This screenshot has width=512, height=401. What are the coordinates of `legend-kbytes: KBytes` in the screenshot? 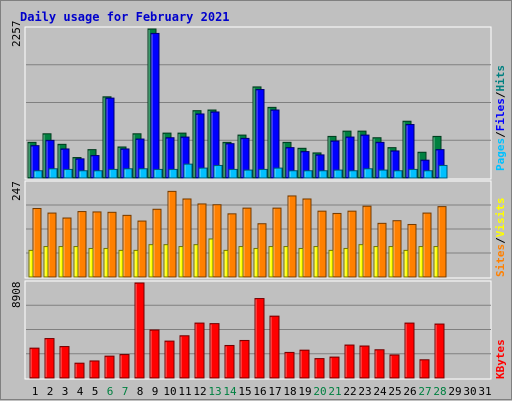 It's located at (500, 359).